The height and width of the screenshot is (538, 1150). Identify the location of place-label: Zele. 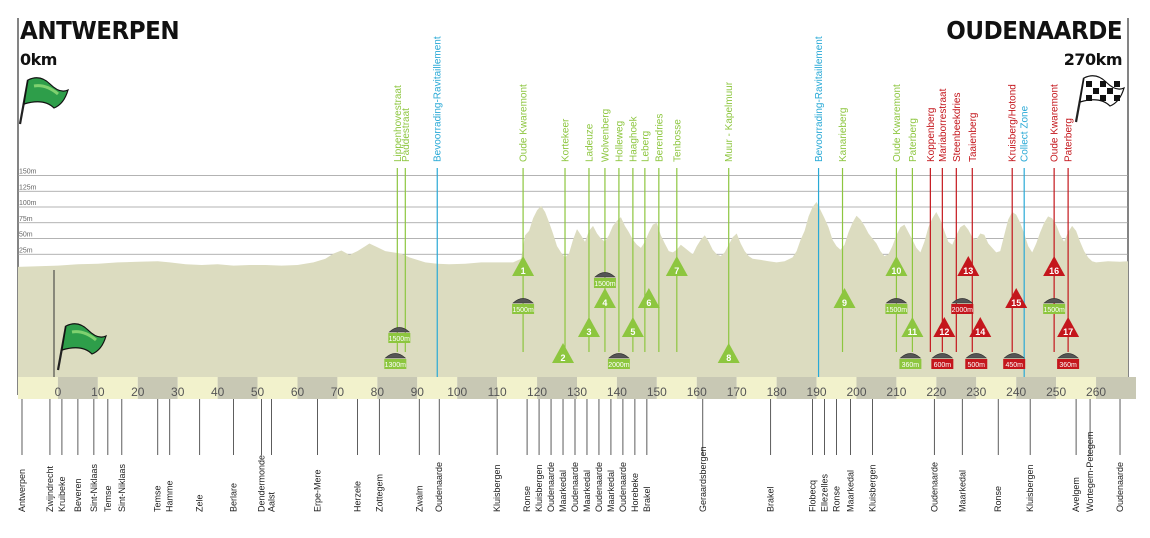
(200, 503).